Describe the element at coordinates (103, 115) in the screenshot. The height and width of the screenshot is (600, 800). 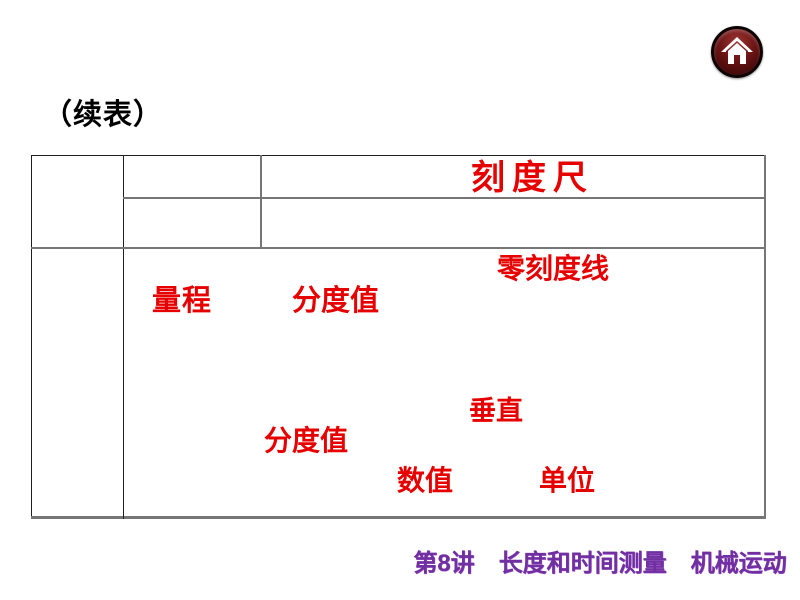
I see `continued-table-label: （续表）` at that location.